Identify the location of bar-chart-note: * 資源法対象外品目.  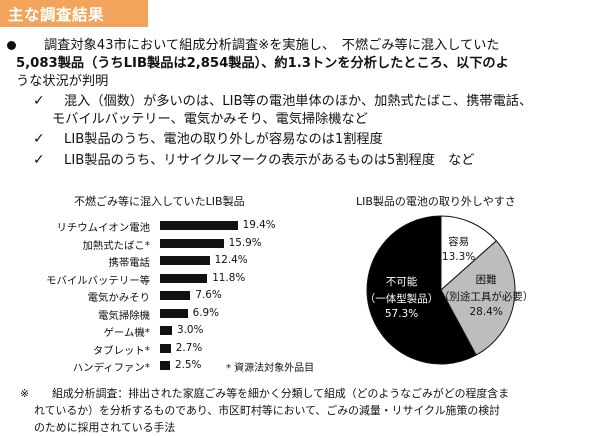
(270, 368).